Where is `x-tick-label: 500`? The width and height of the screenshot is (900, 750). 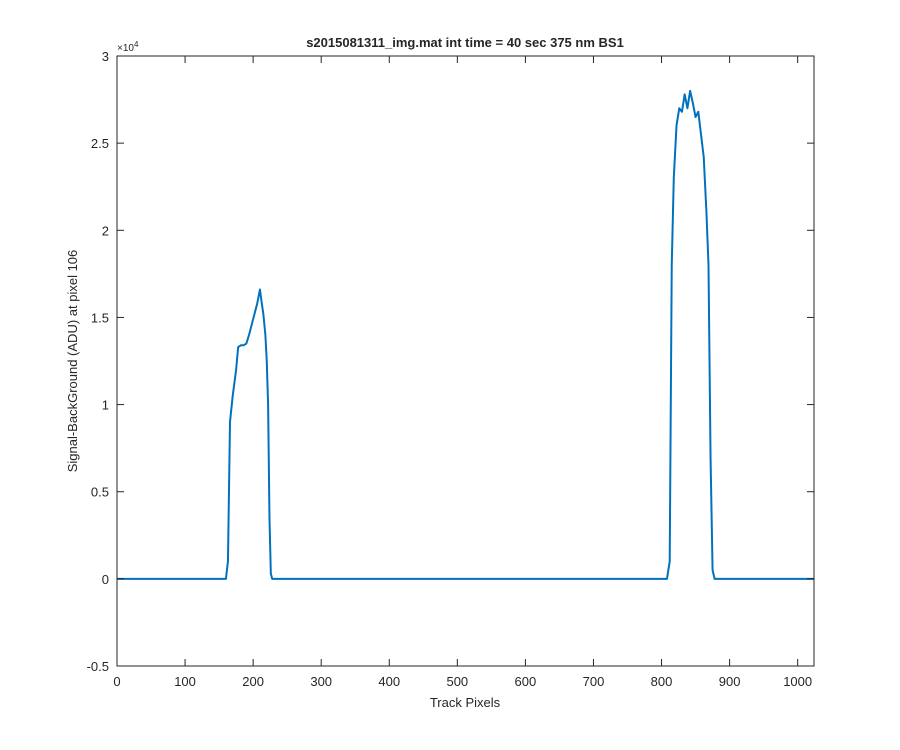
x-tick-label: 500 is located at coordinates (457, 681).